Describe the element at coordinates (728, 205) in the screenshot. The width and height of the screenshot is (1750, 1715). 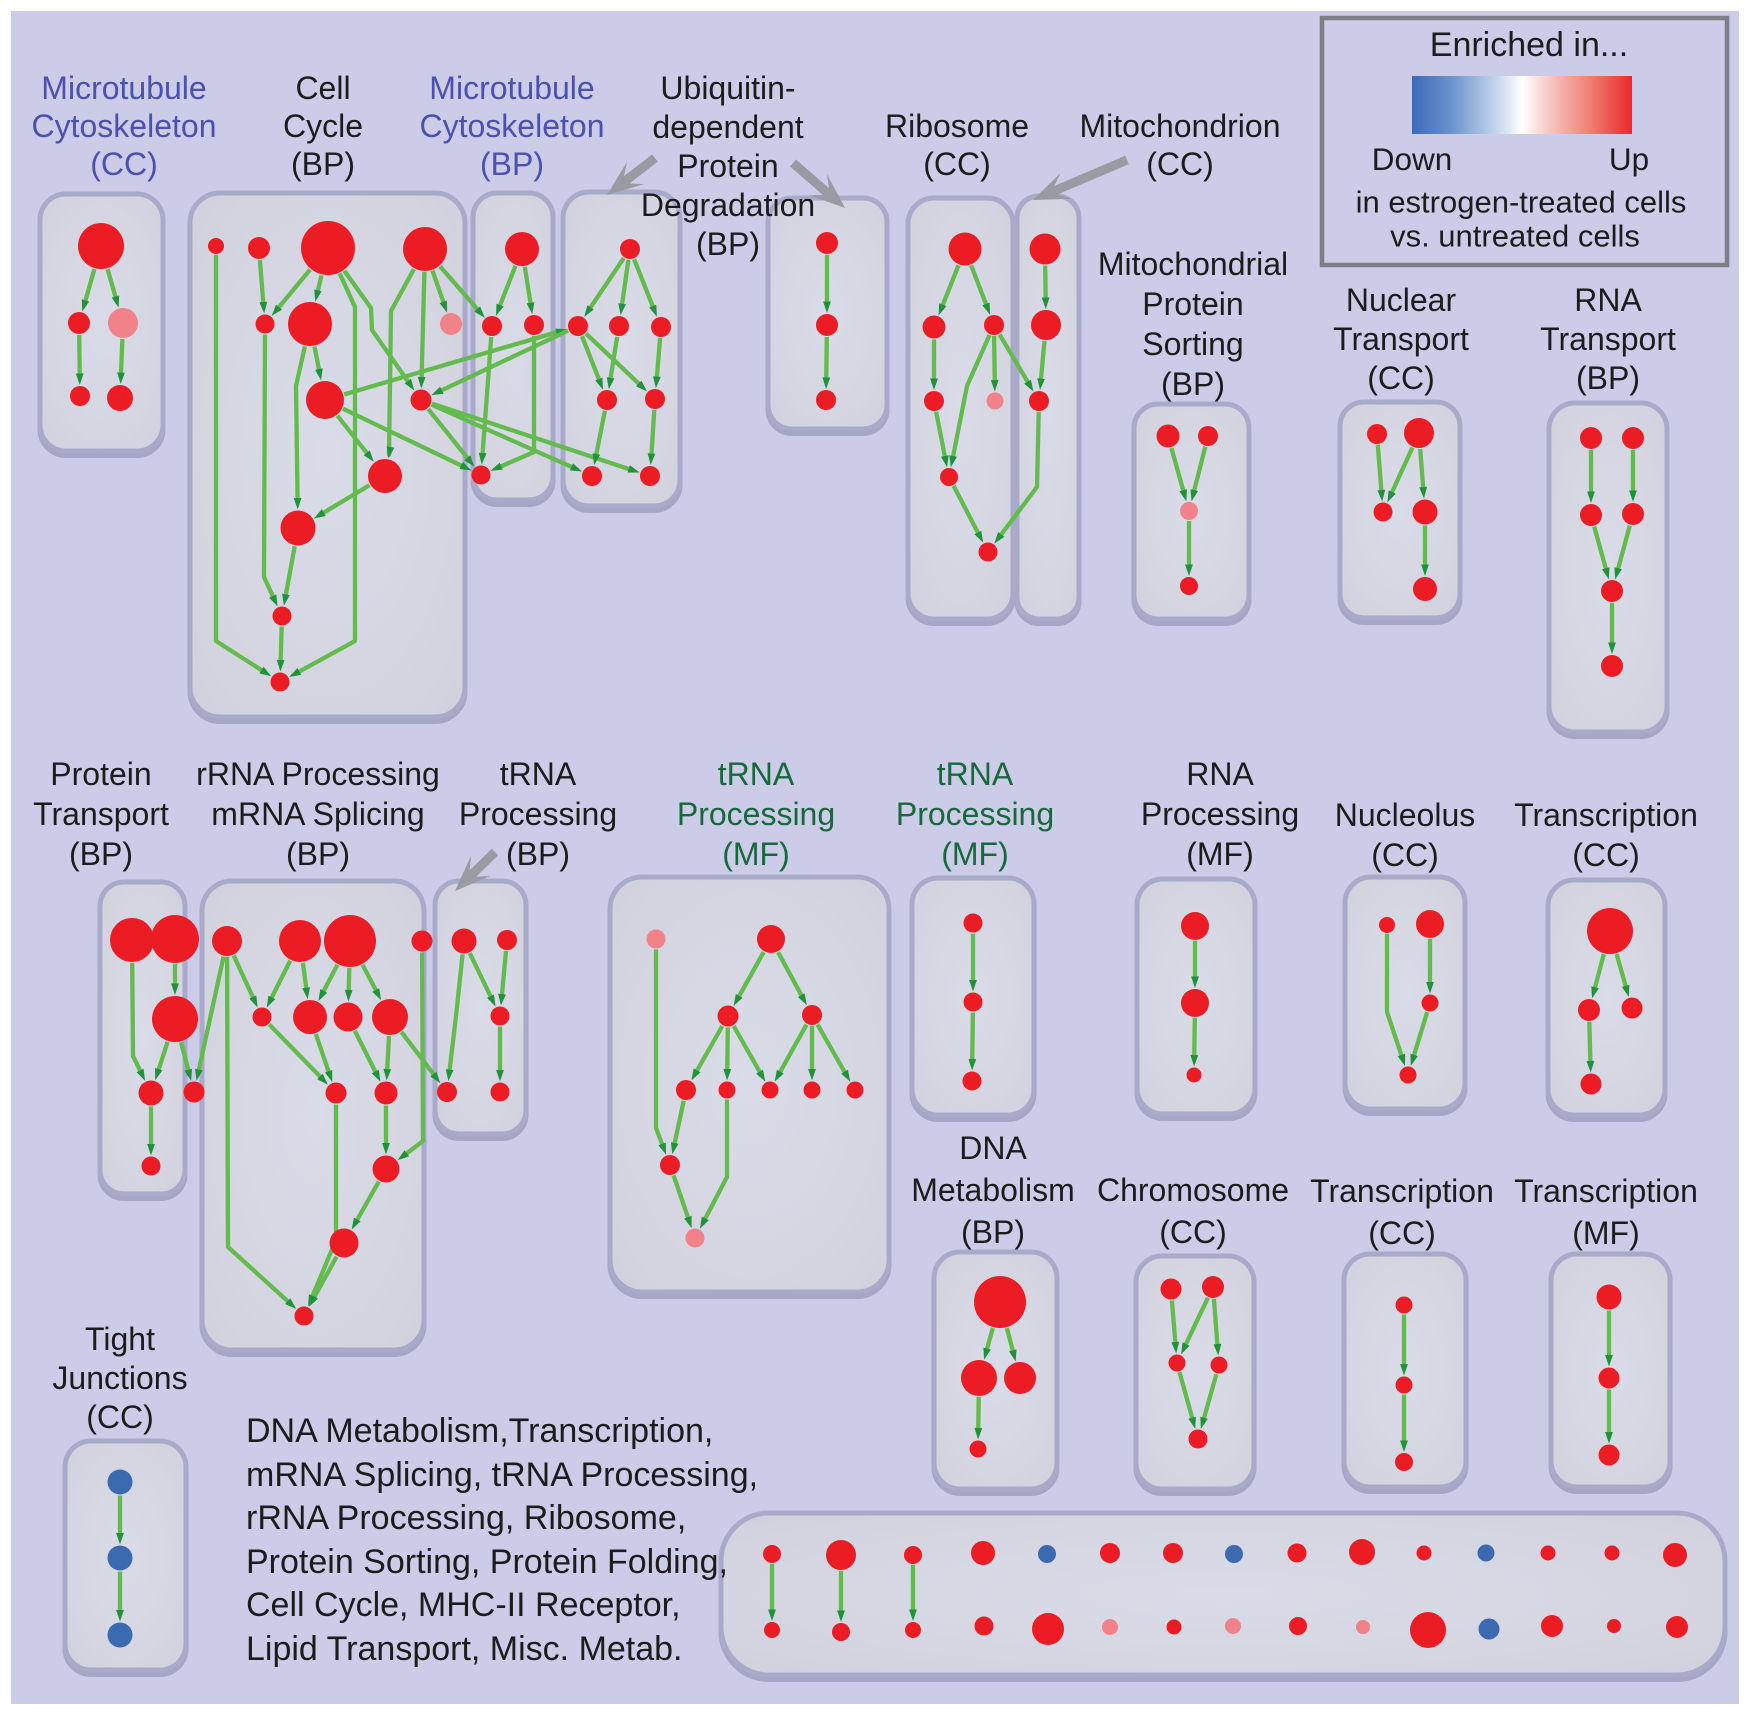
I see `svg-text: Degradation` at that location.